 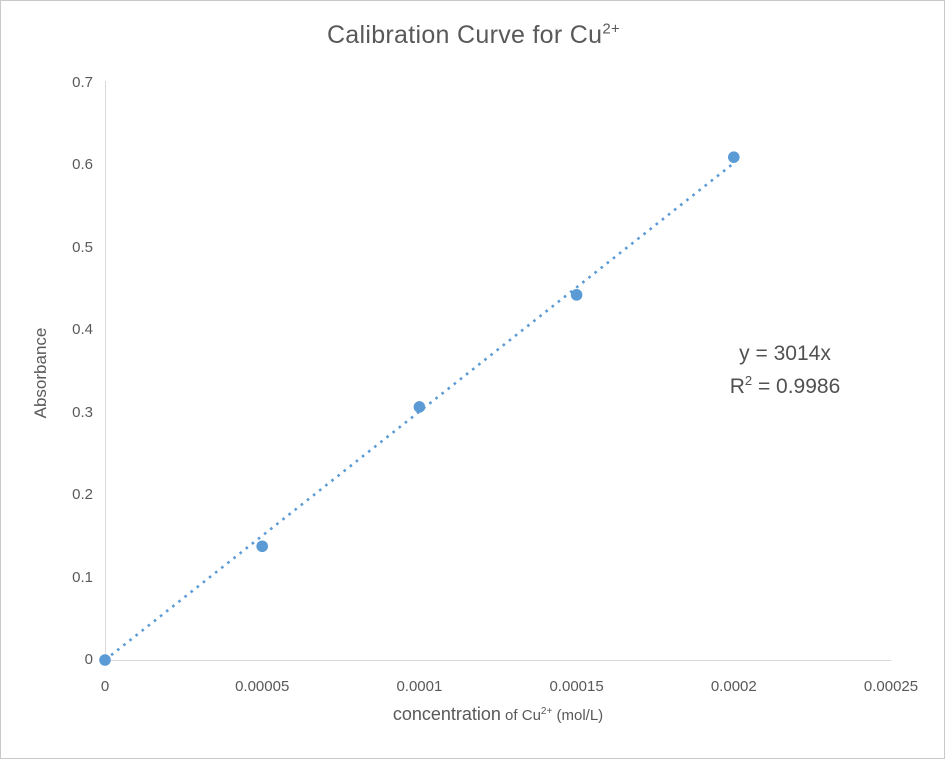 What do you see at coordinates (82, 577) in the screenshot?
I see `y-tick-label-1: 0.1` at bounding box center [82, 577].